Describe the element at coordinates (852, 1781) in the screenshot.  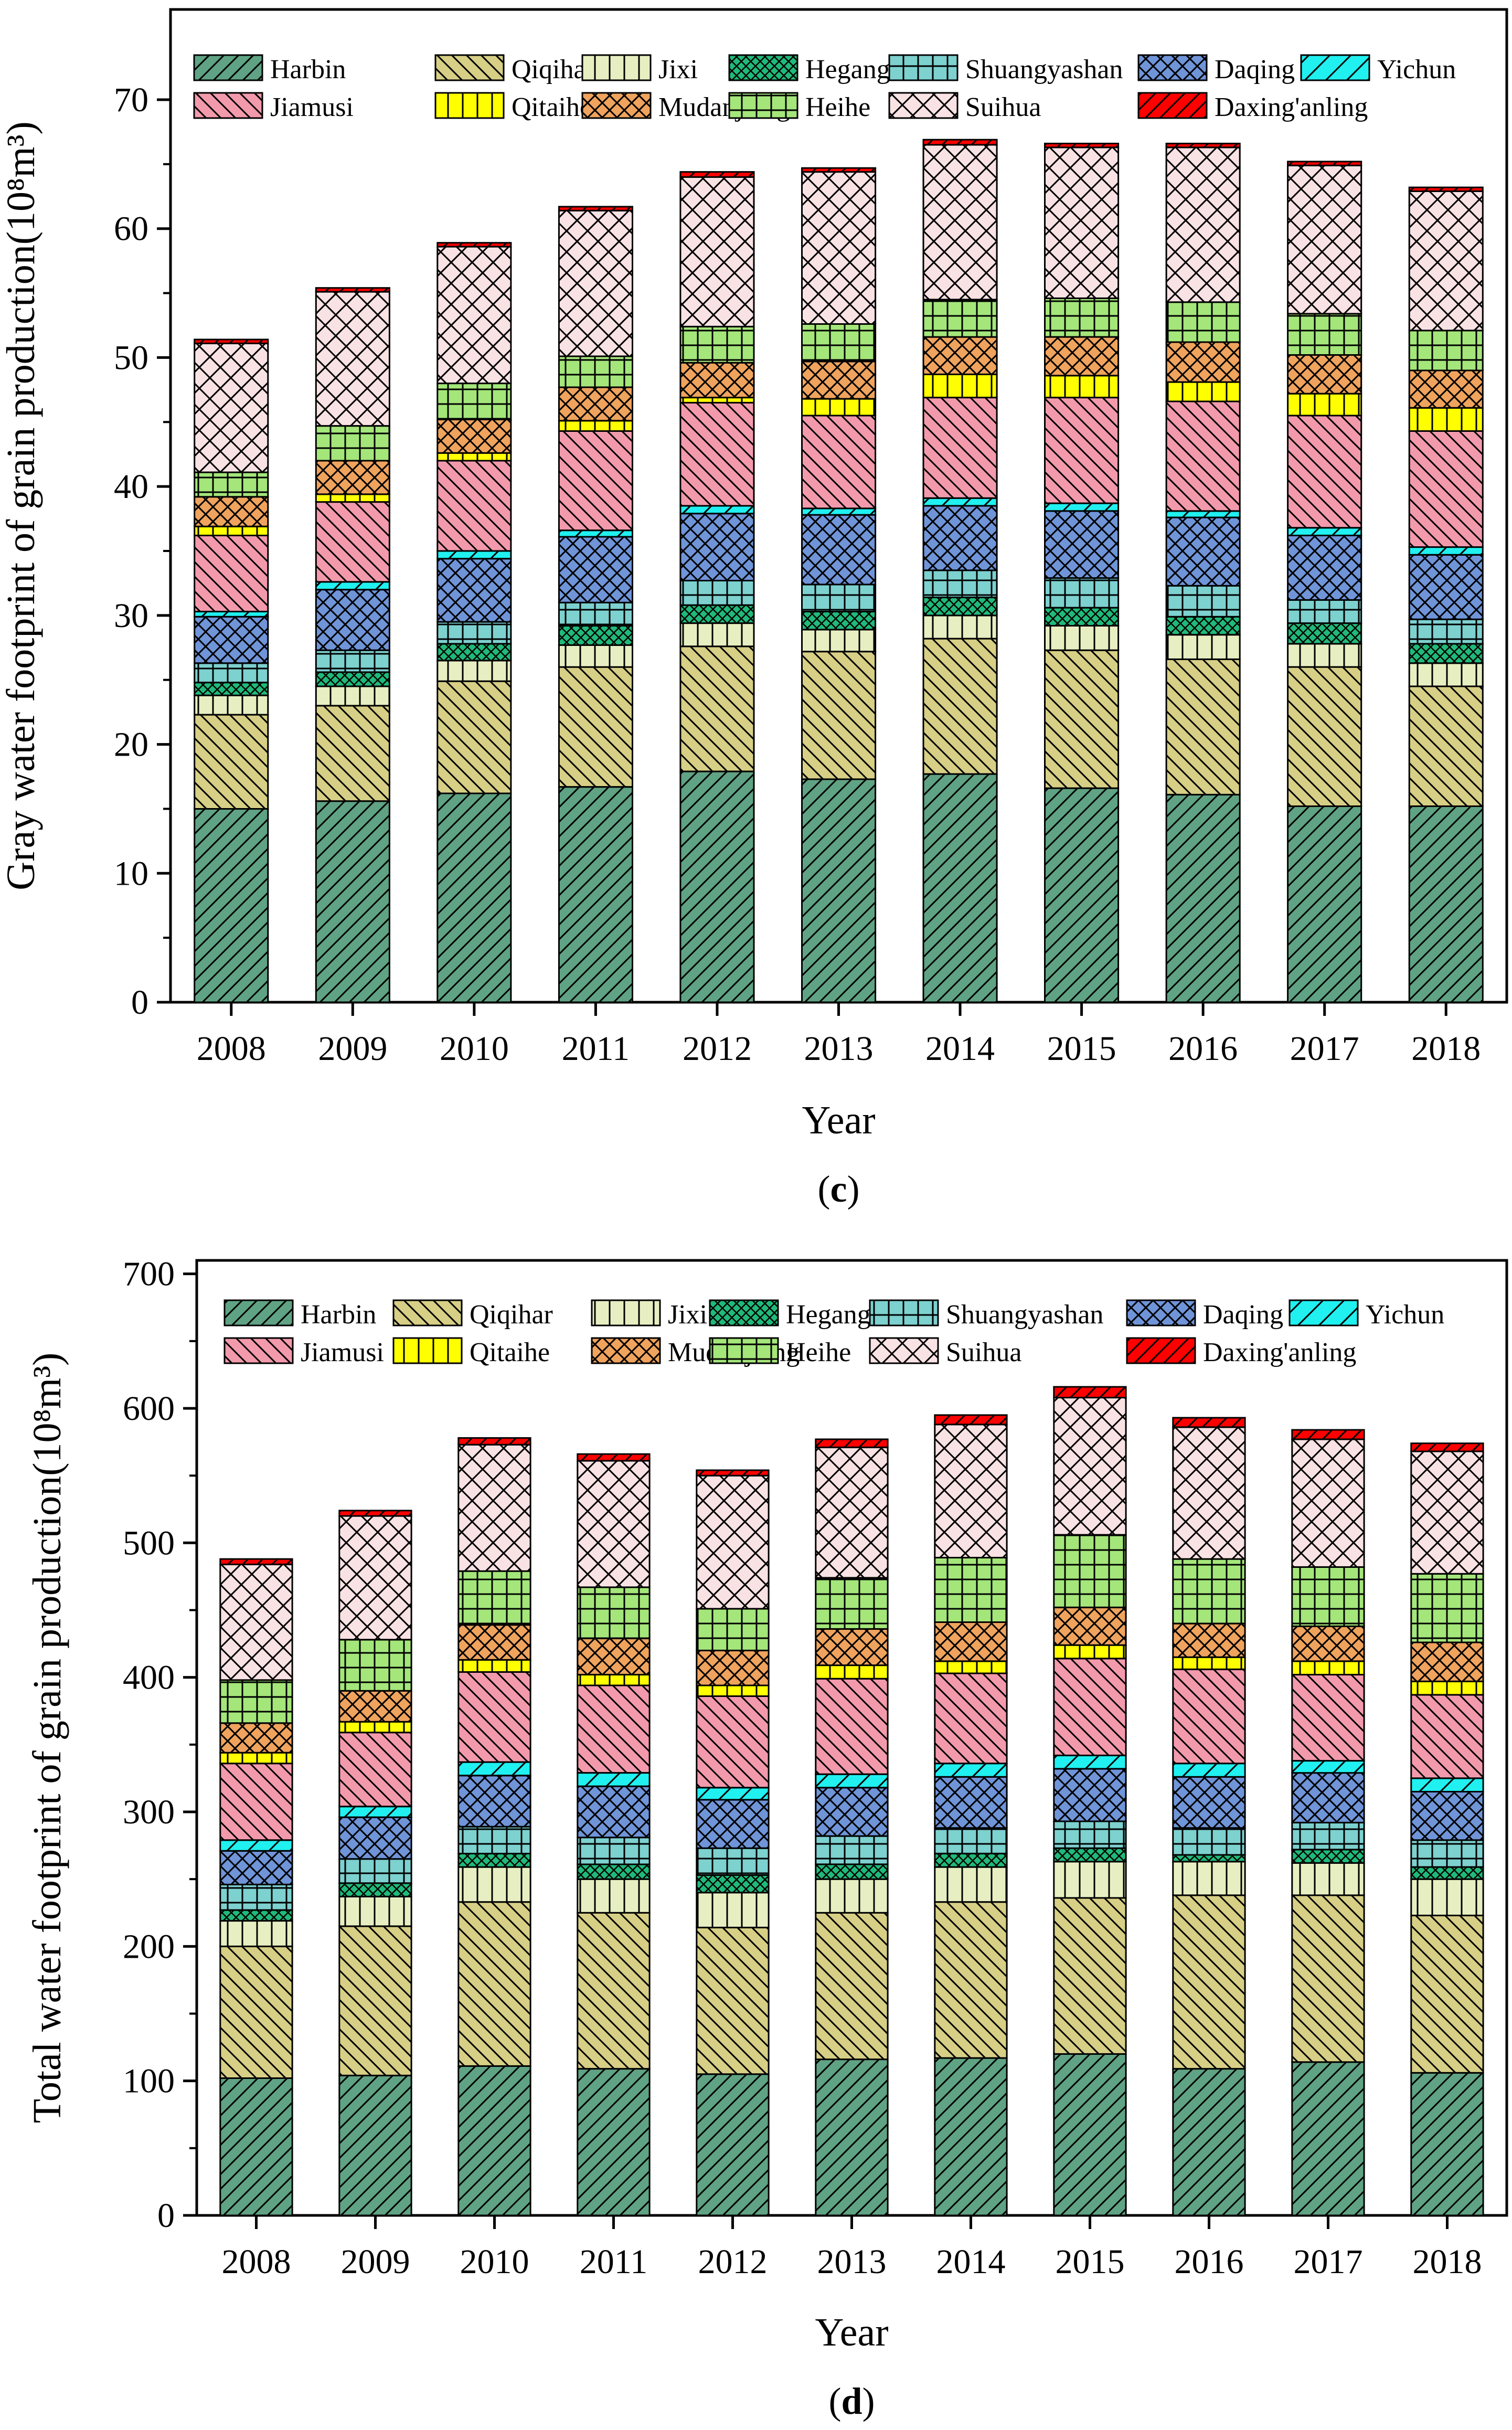
I see `bar-yichun-2013` at that location.